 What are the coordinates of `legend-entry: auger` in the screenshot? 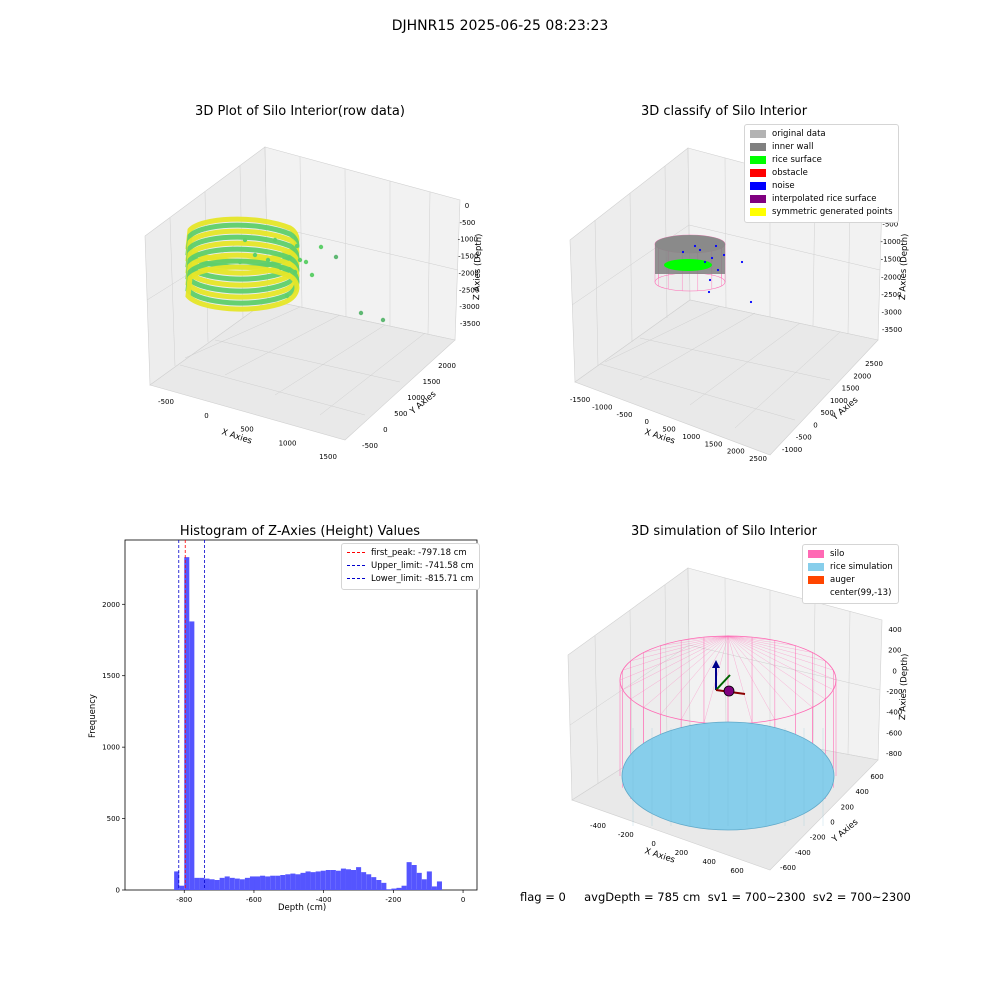 It's located at (850, 580).